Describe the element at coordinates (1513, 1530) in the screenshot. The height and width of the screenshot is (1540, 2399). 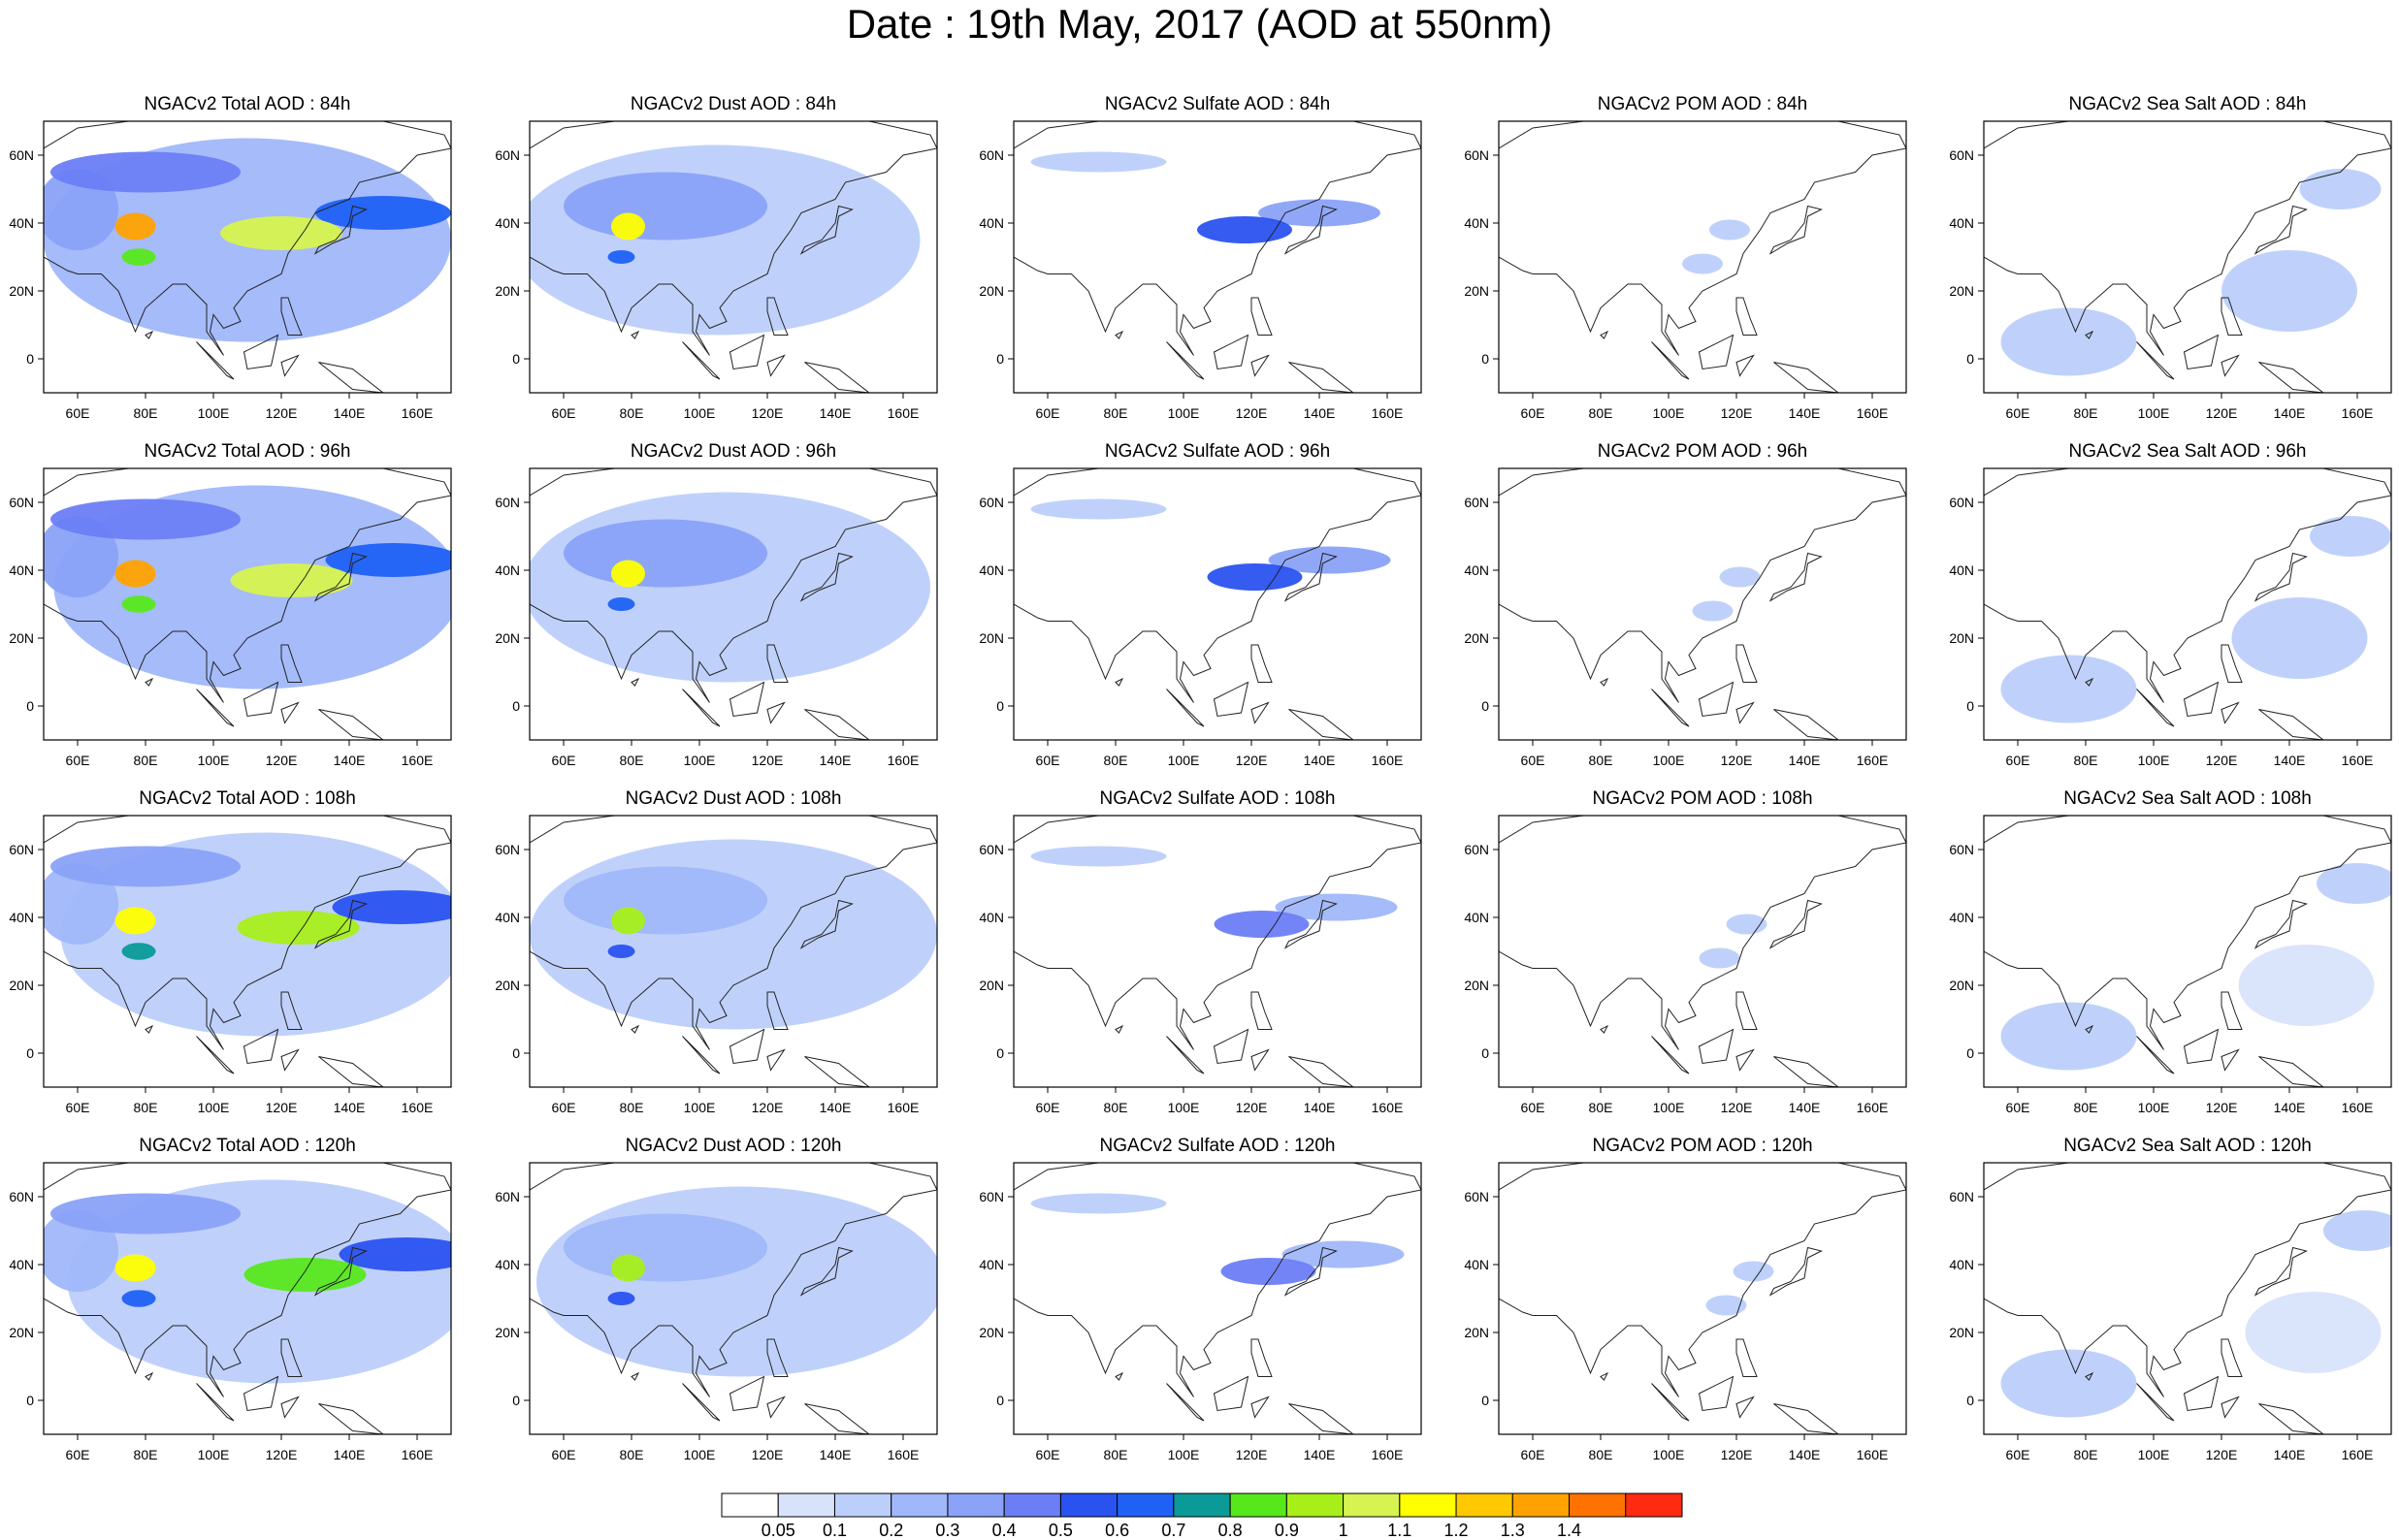
I see `colorbar-label: 1.3` at that location.